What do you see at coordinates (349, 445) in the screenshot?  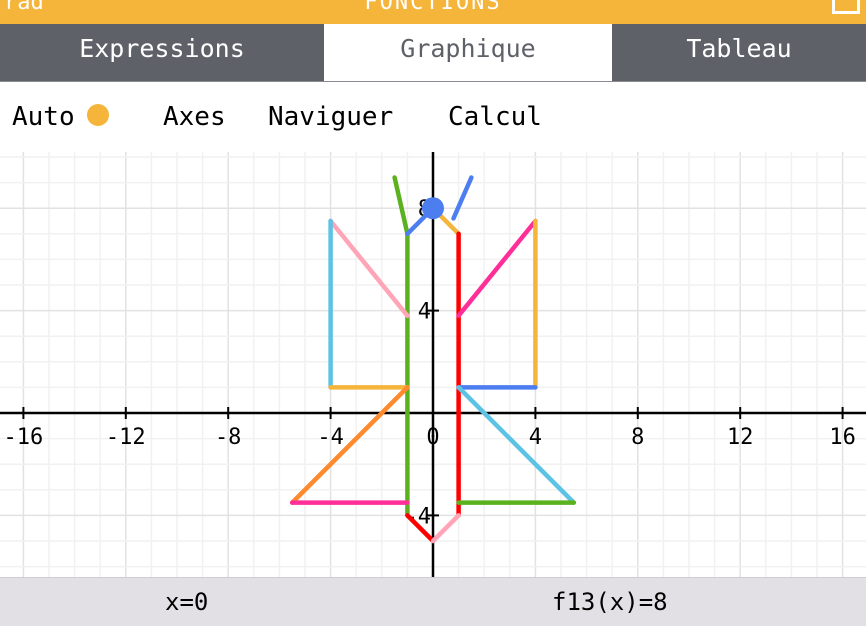 I see `f-orange-lower-left-diag` at bounding box center [349, 445].